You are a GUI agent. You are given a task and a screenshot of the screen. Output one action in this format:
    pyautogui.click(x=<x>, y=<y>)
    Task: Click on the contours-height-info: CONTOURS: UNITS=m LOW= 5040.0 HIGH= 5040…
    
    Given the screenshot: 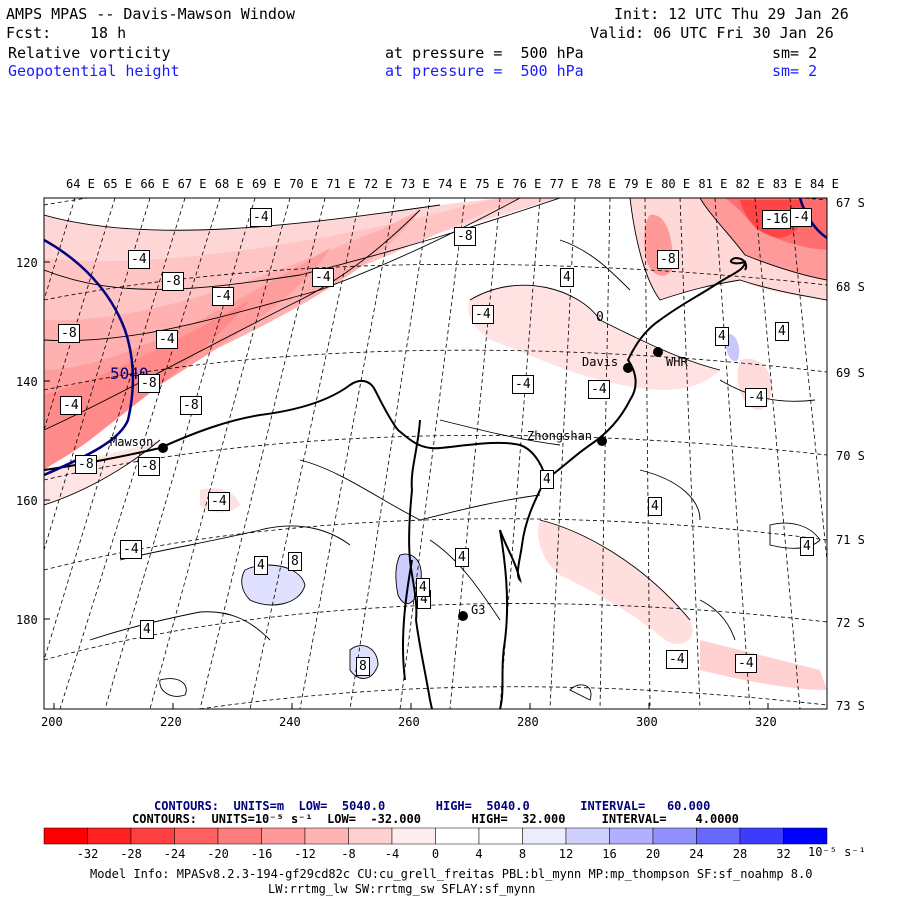 What is the action you would take?
    pyautogui.click(x=432, y=806)
    